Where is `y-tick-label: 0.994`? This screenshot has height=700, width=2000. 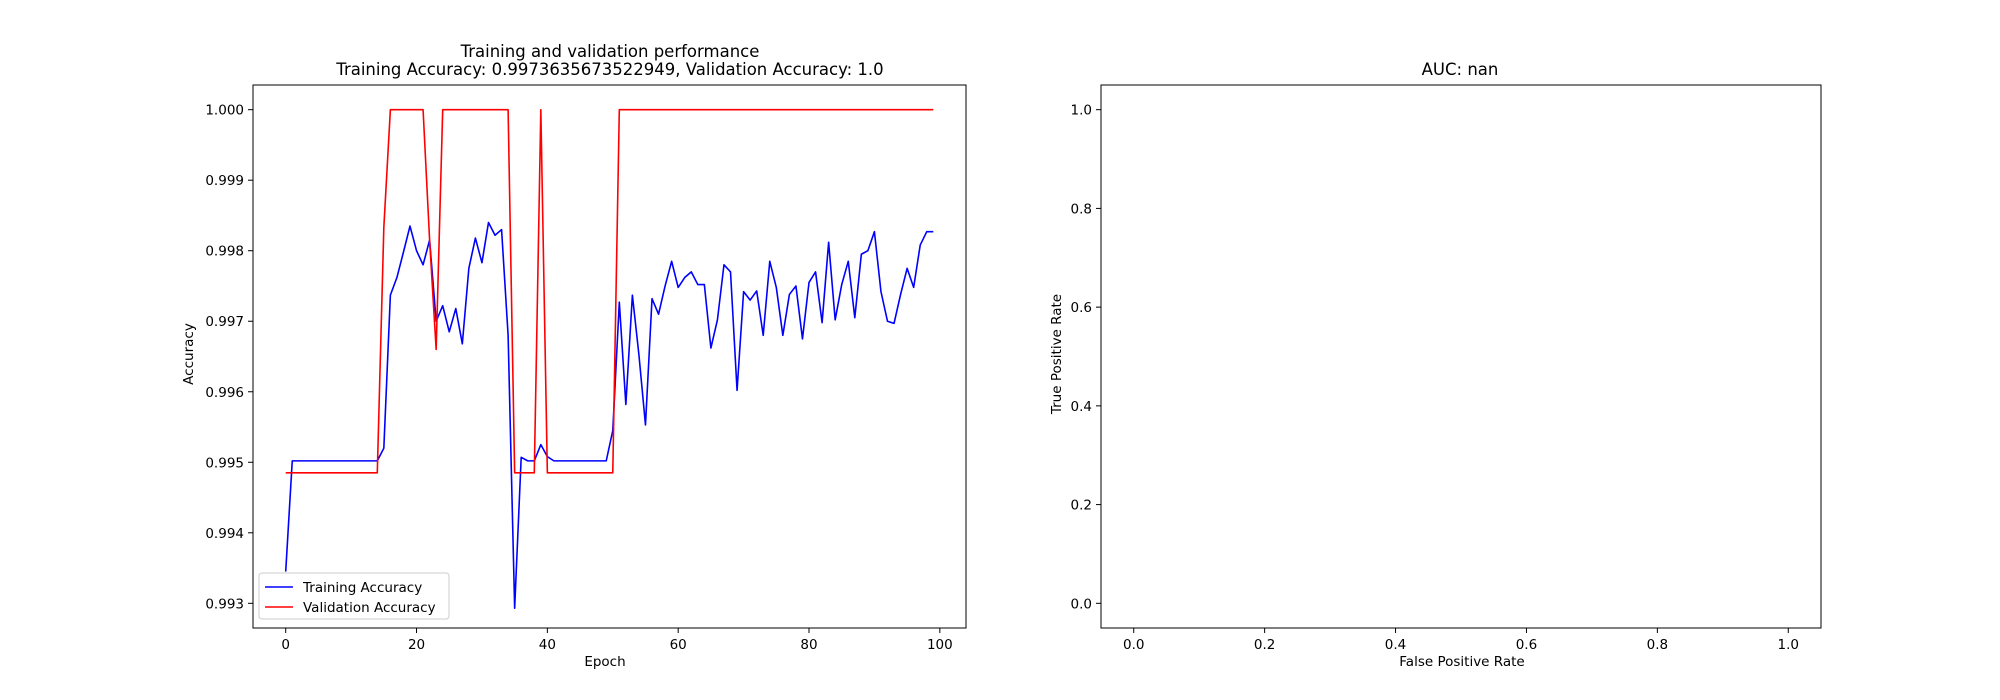
y-tick-label: 0.994 is located at coordinates (224, 534).